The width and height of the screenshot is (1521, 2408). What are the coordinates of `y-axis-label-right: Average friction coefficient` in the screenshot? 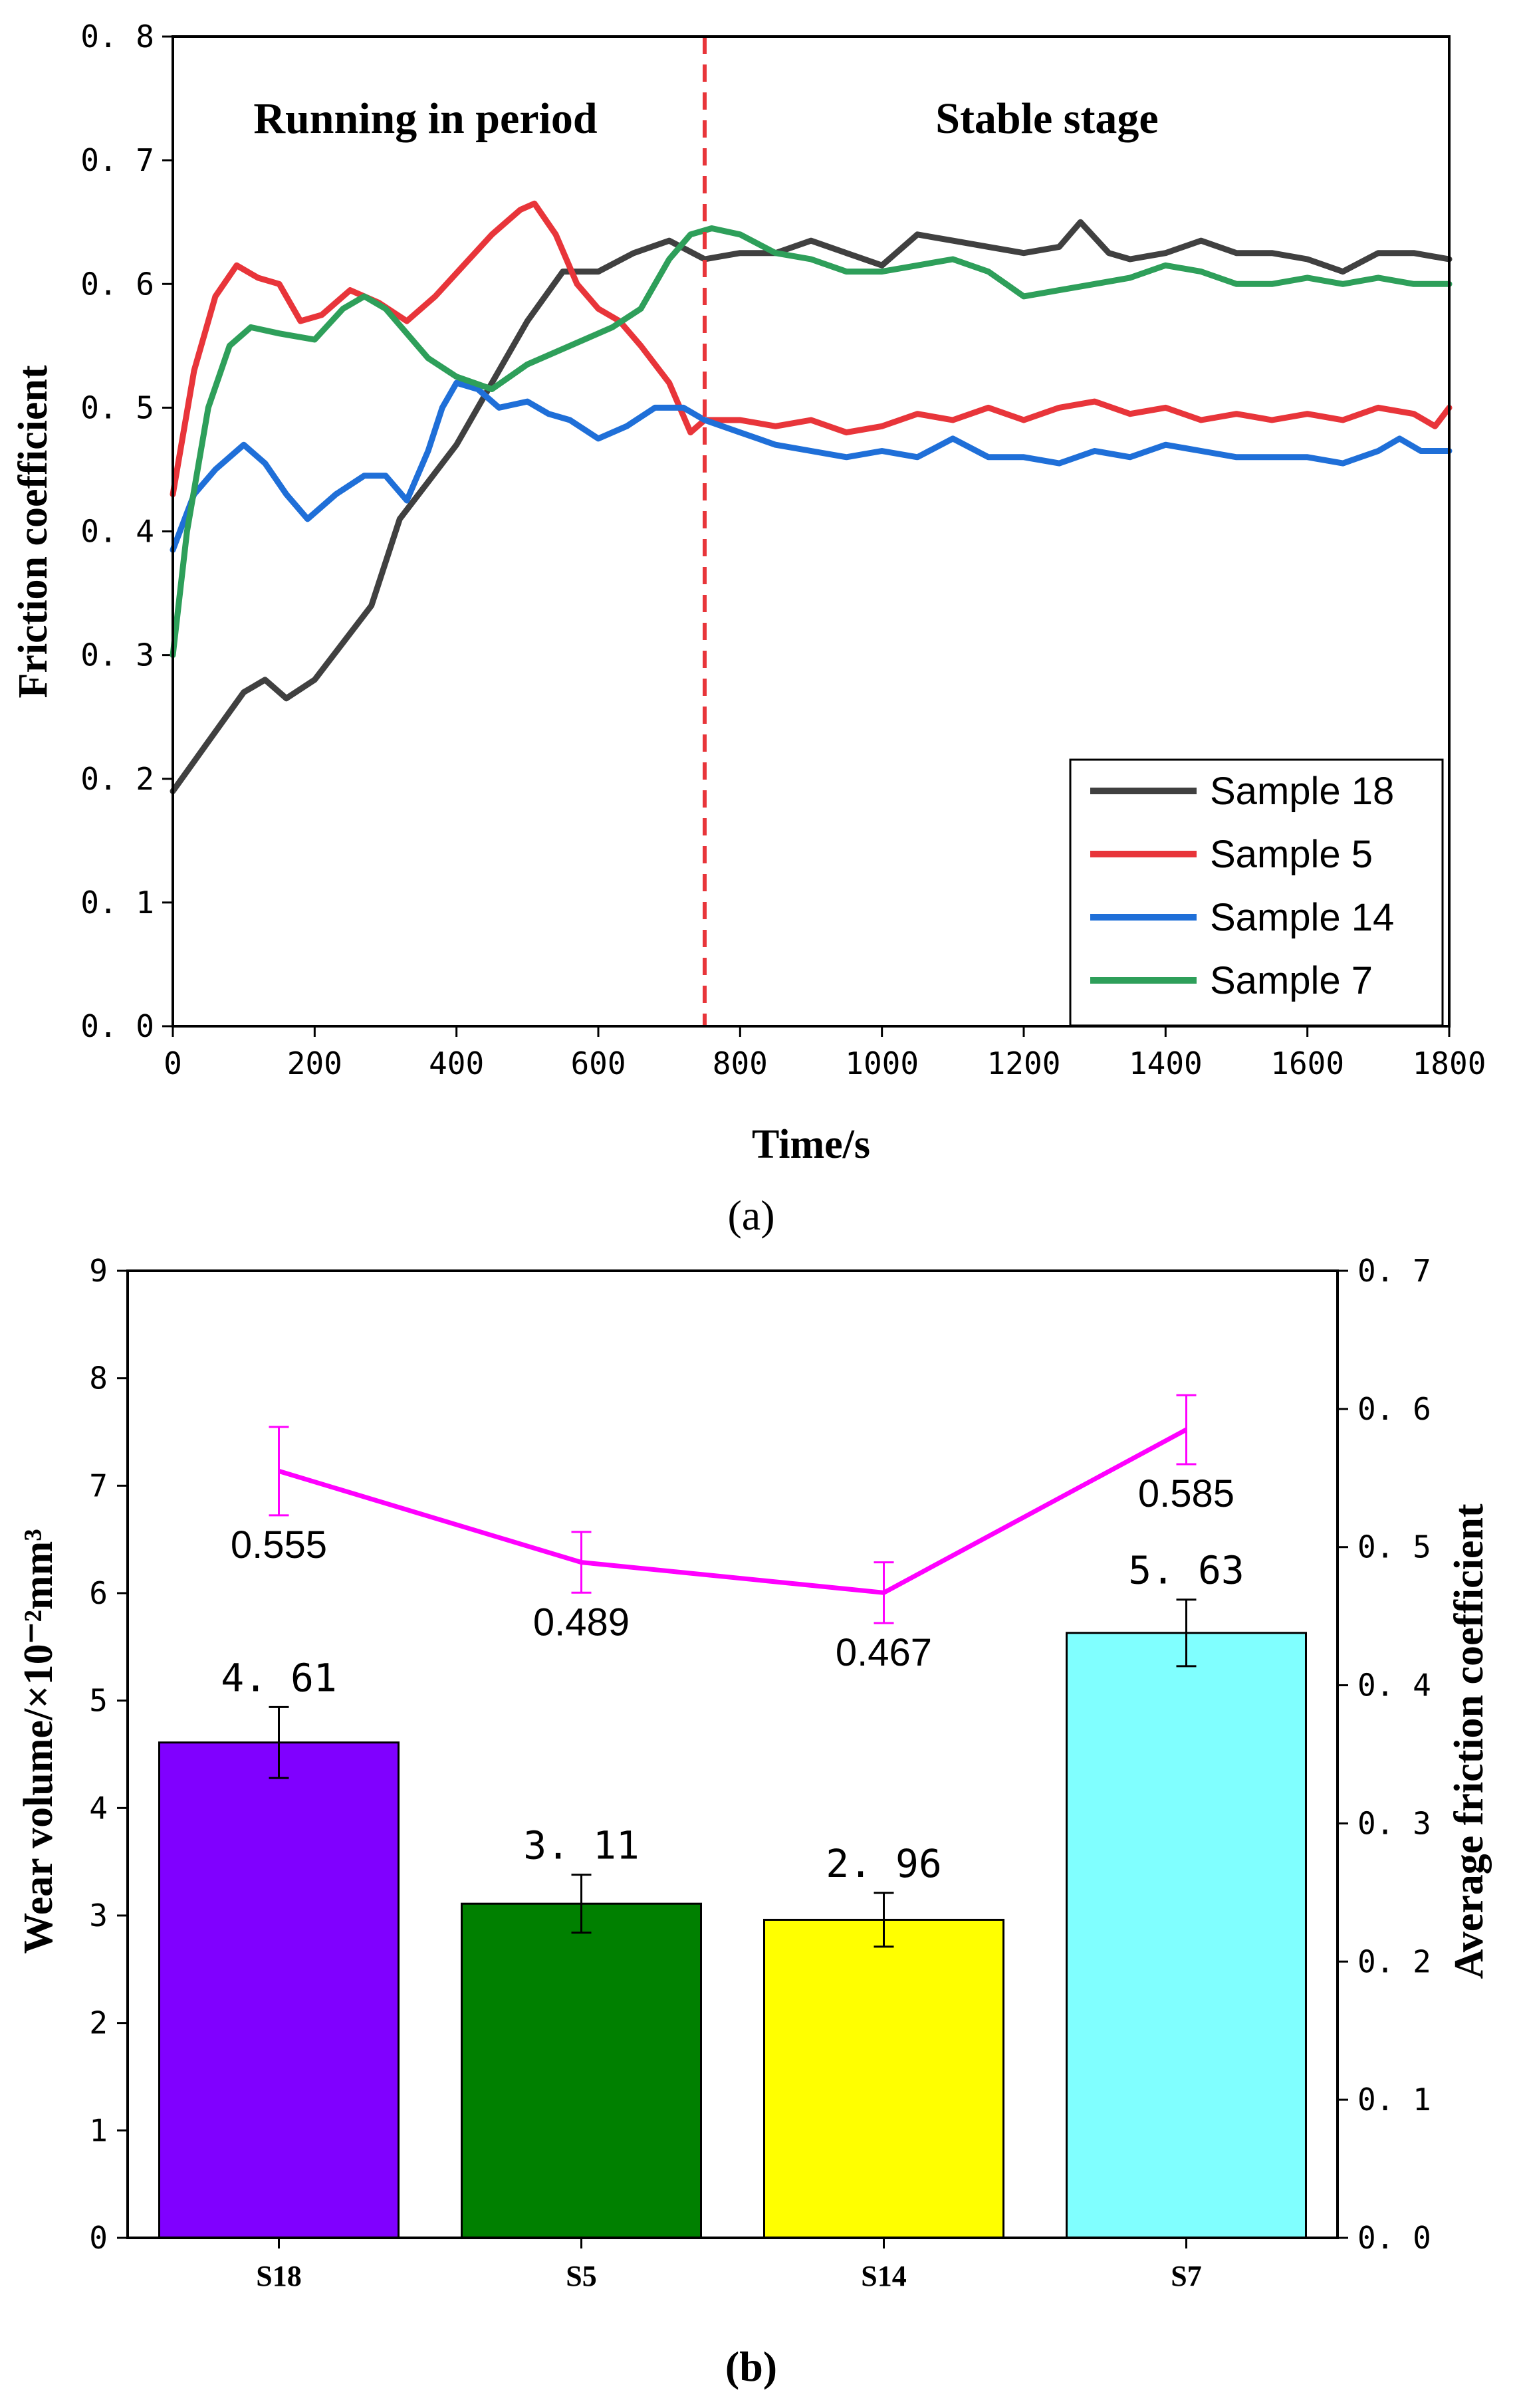 It's located at (1469, 1741).